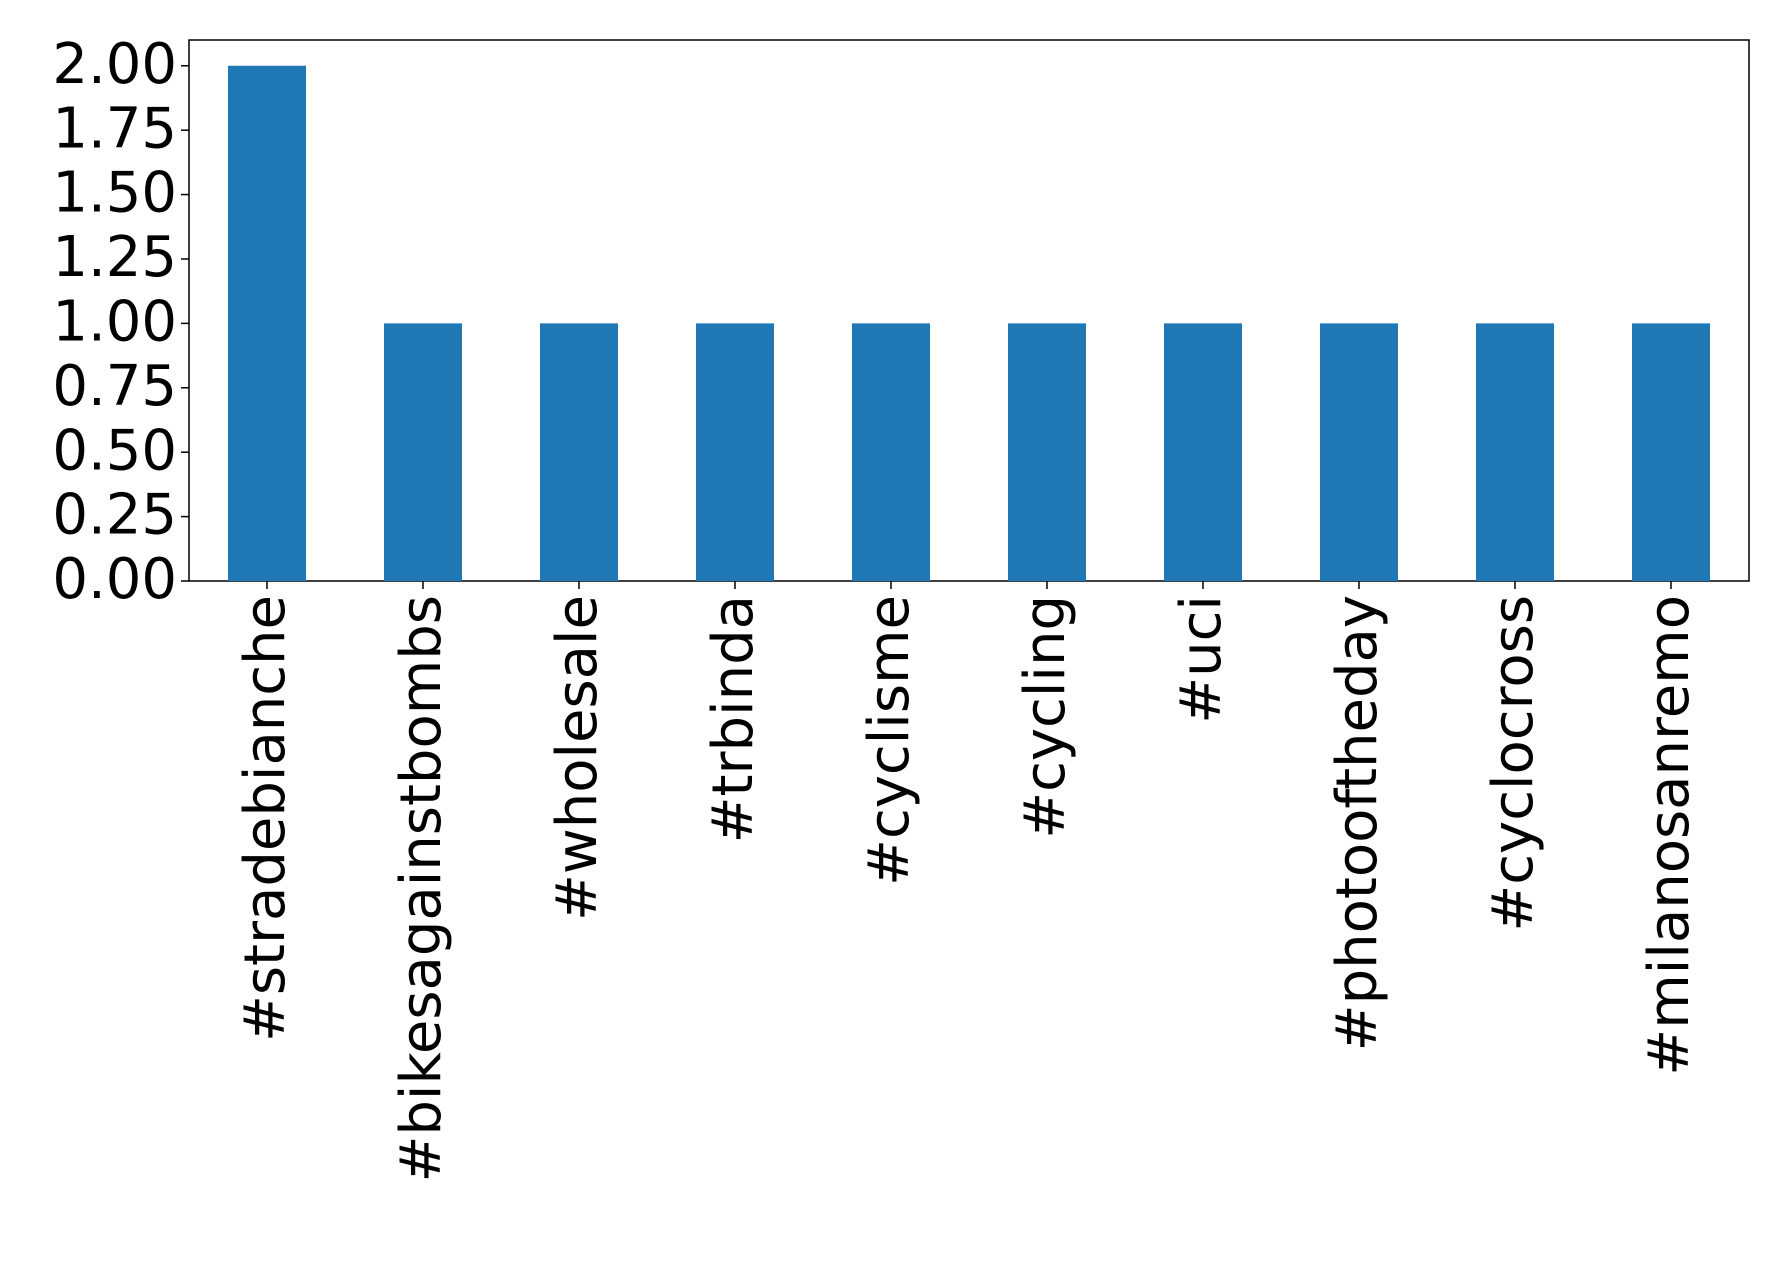 The width and height of the screenshot is (1778, 1283). Describe the element at coordinates (421, 889) in the screenshot. I see `x-tick-label: #bikesagainstbombs` at that location.